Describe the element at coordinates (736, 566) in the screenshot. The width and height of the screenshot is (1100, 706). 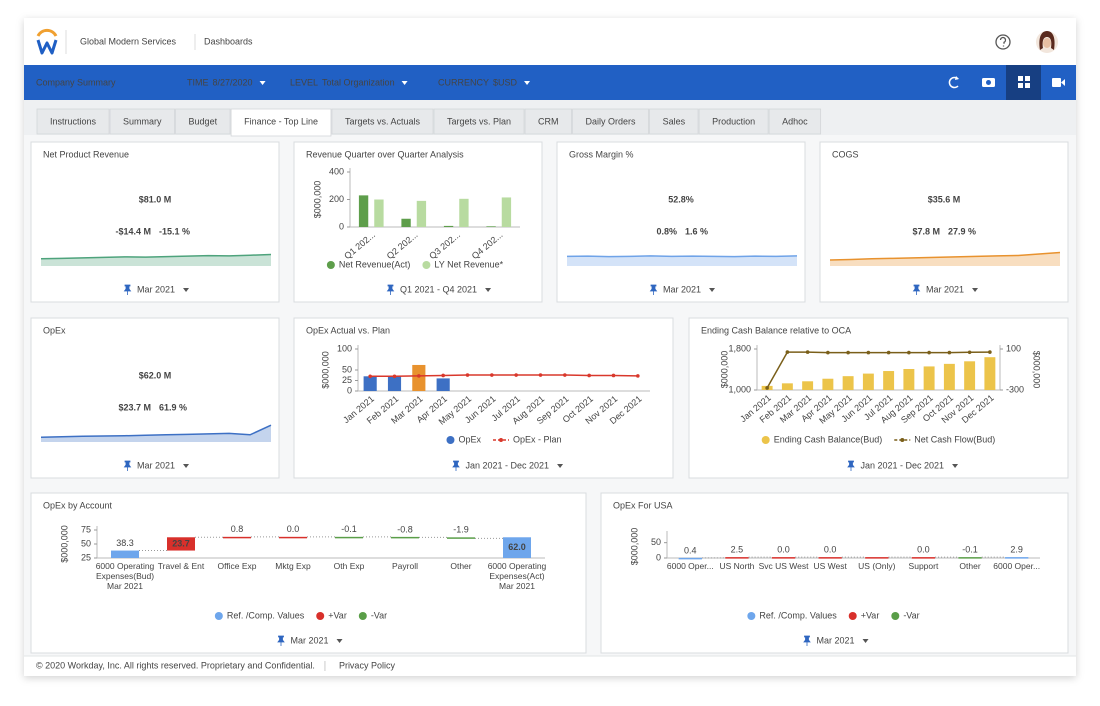
I see `x-label-box: US North` at that location.